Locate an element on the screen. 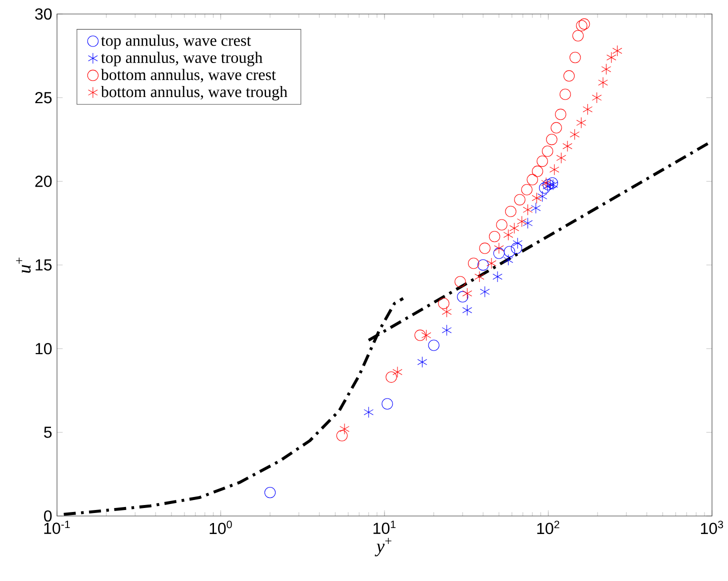 Image resolution: width=728 pixels, height=581 pixels. legend-label: bottom annulus, wave crest is located at coordinates (188, 75).